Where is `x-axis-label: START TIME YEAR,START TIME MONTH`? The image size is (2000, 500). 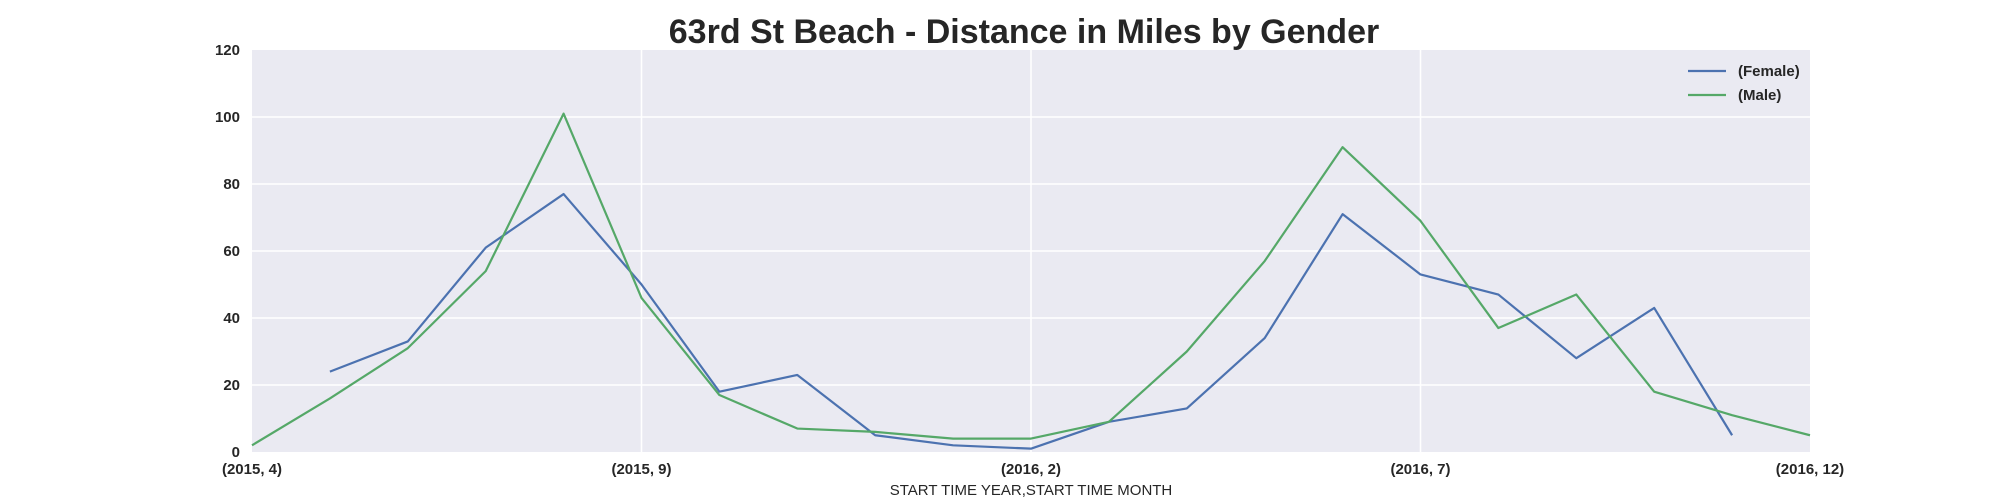 x-axis-label: START TIME YEAR,START TIME MONTH is located at coordinates (1031, 490).